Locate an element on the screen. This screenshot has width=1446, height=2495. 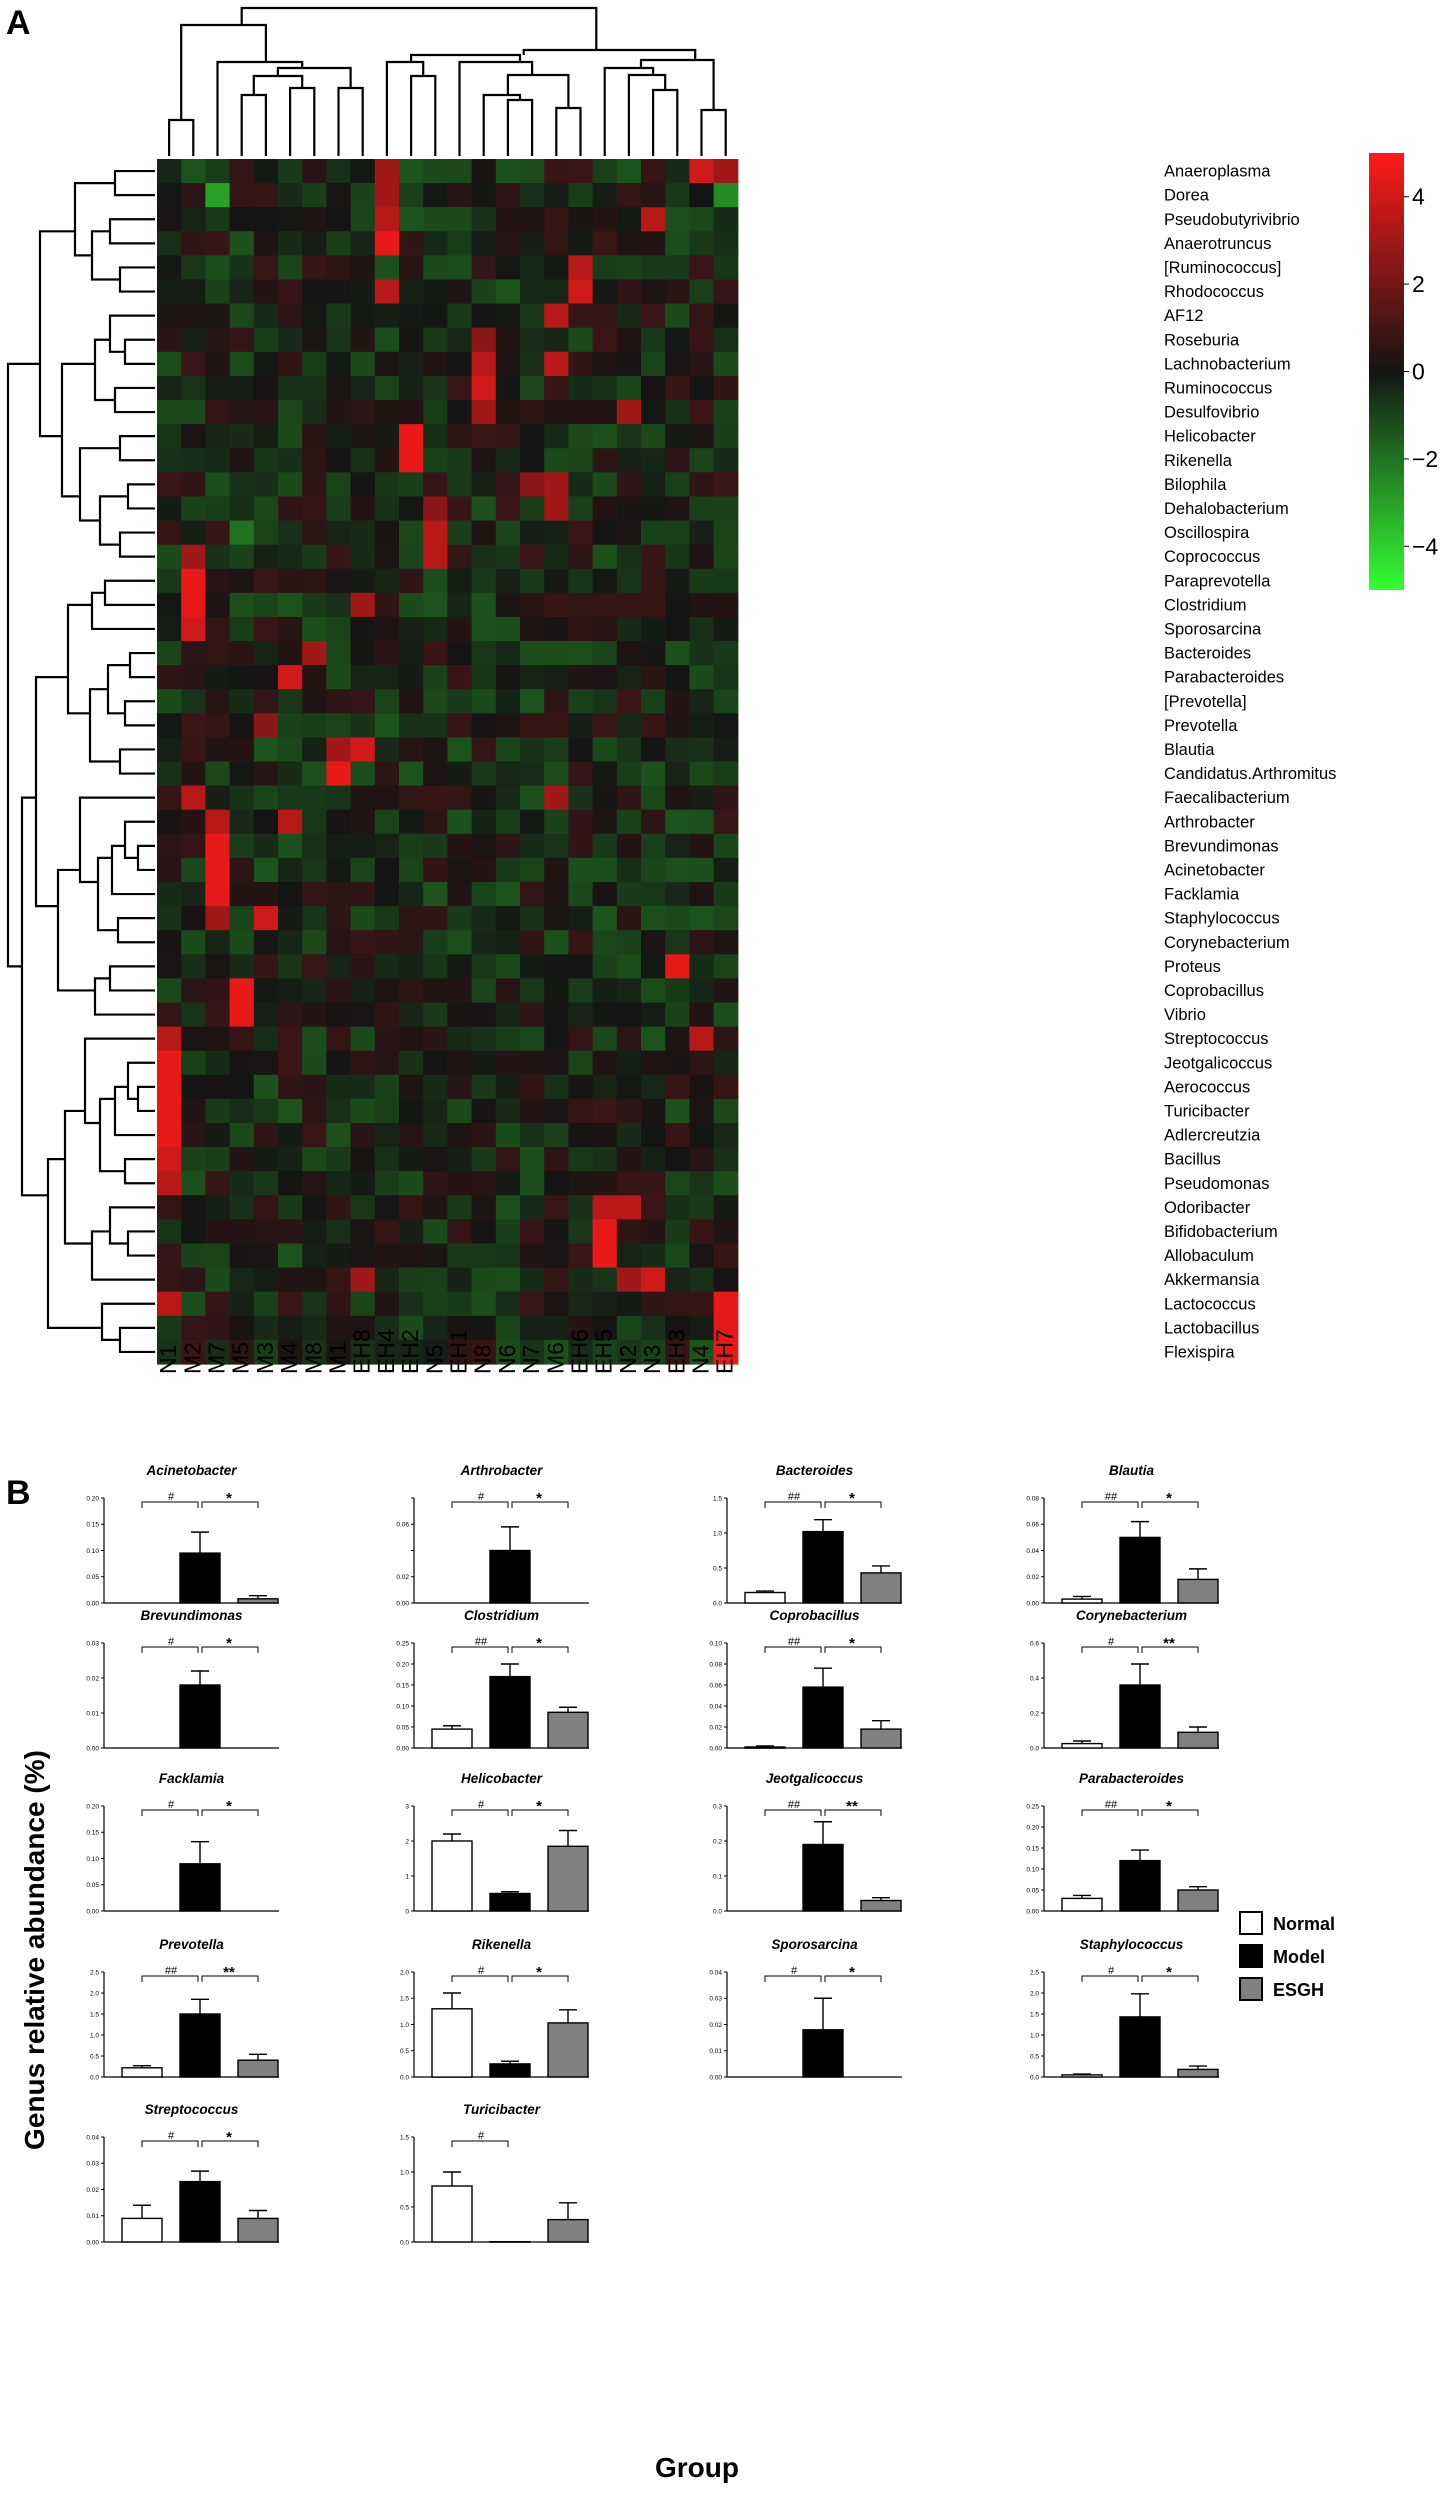
heatmap-row-label: Helicobacter is located at coordinates (1210, 437).